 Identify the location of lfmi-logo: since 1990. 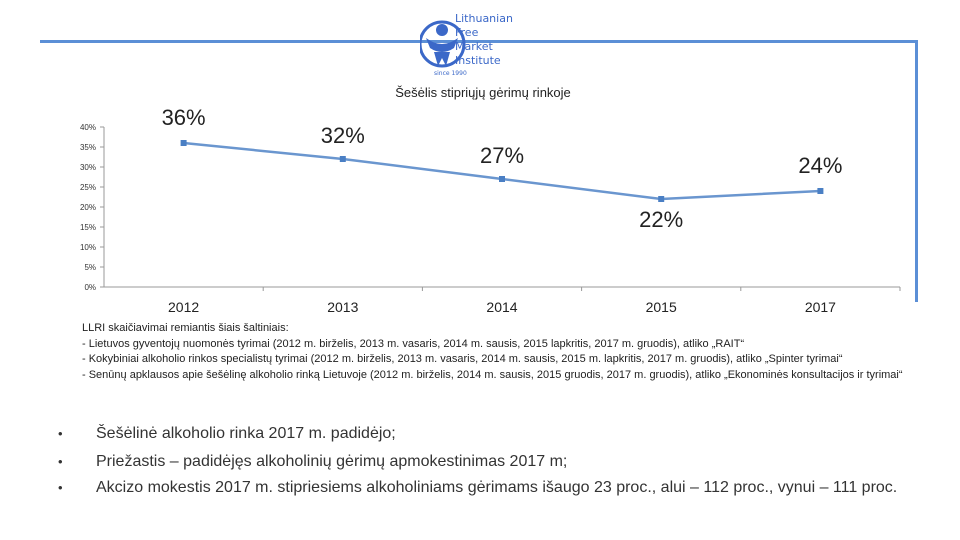
(443, 48).